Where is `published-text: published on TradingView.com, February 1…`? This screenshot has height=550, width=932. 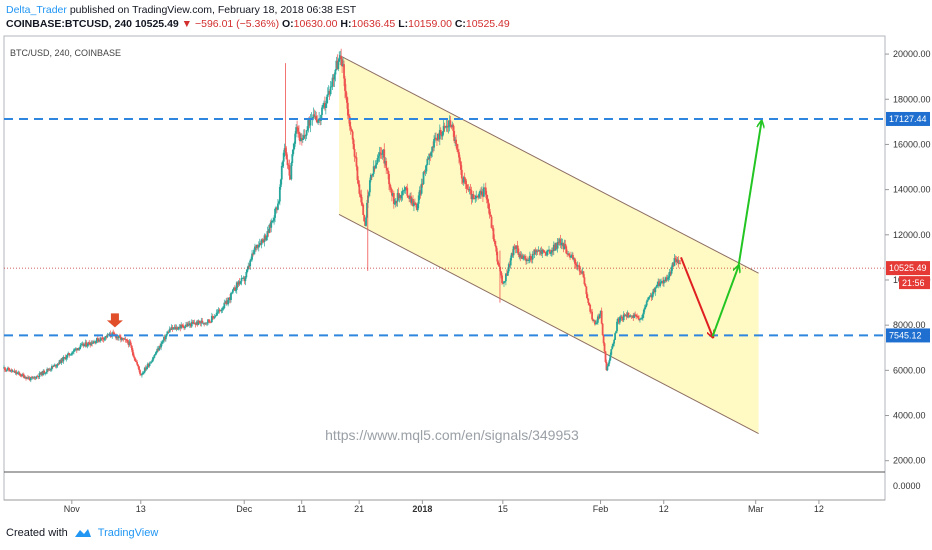
published-text: published on TradingView.com, February 1… is located at coordinates (213, 10).